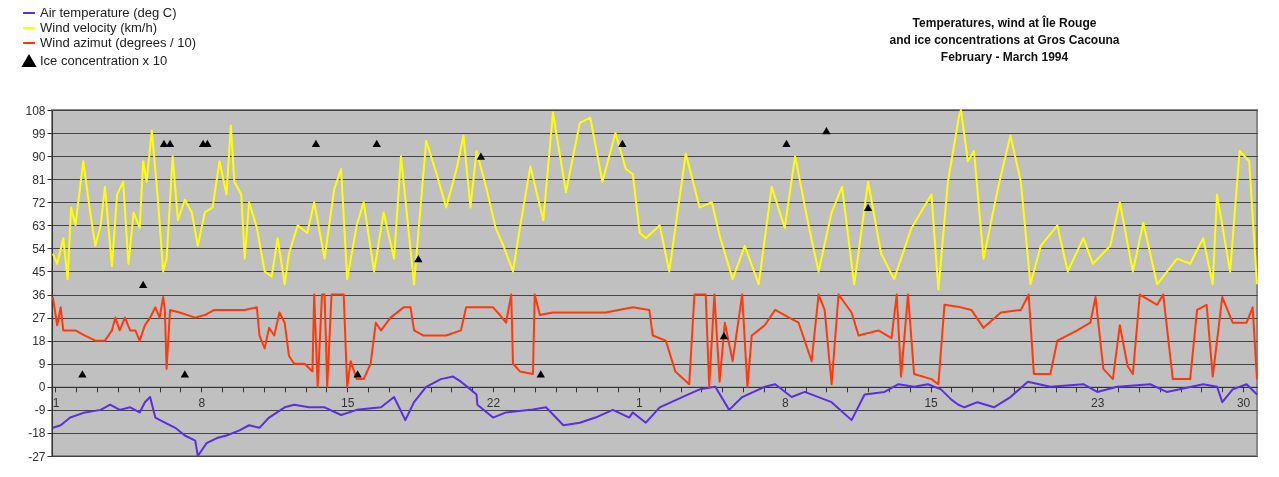 The height and width of the screenshot is (477, 1279). What do you see at coordinates (42, 364) in the screenshot?
I see `y-tick-label: 9` at bounding box center [42, 364].